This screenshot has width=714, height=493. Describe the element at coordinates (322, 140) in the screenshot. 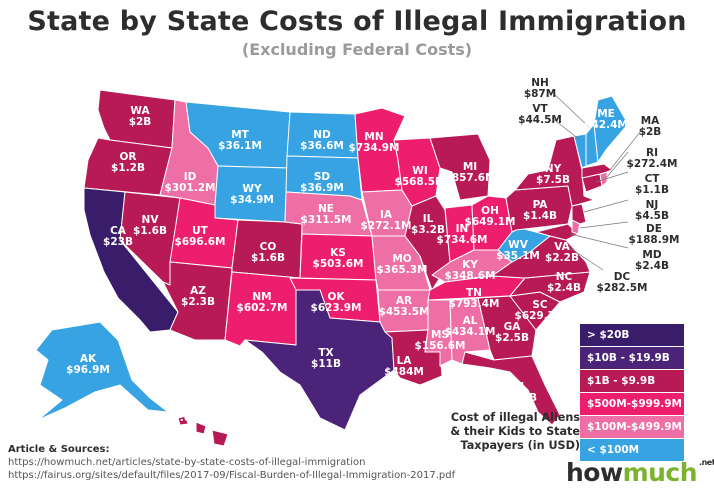

I see `state-label-nd: ND $36.6M` at that location.